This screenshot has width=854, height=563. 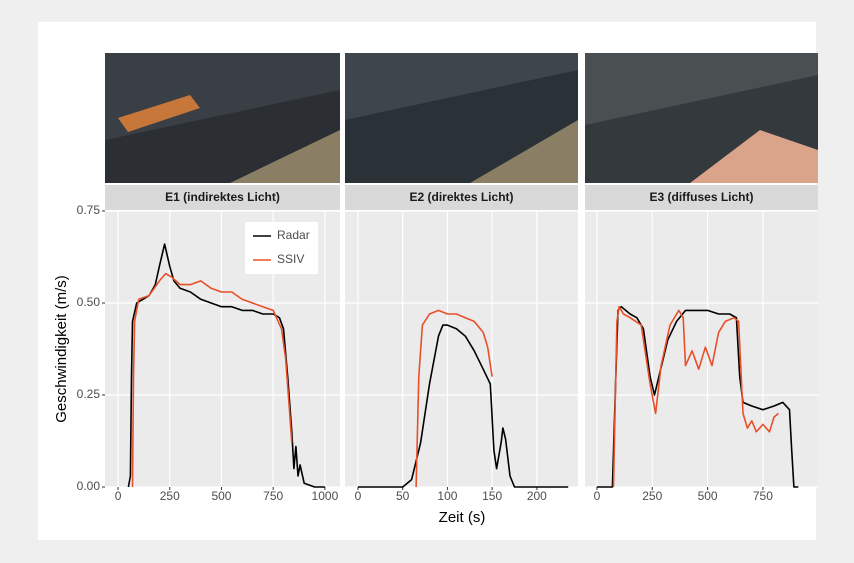 What do you see at coordinates (89, 302) in the screenshot?
I see `y-tick-label: 0.50` at bounding box center [89, 302].